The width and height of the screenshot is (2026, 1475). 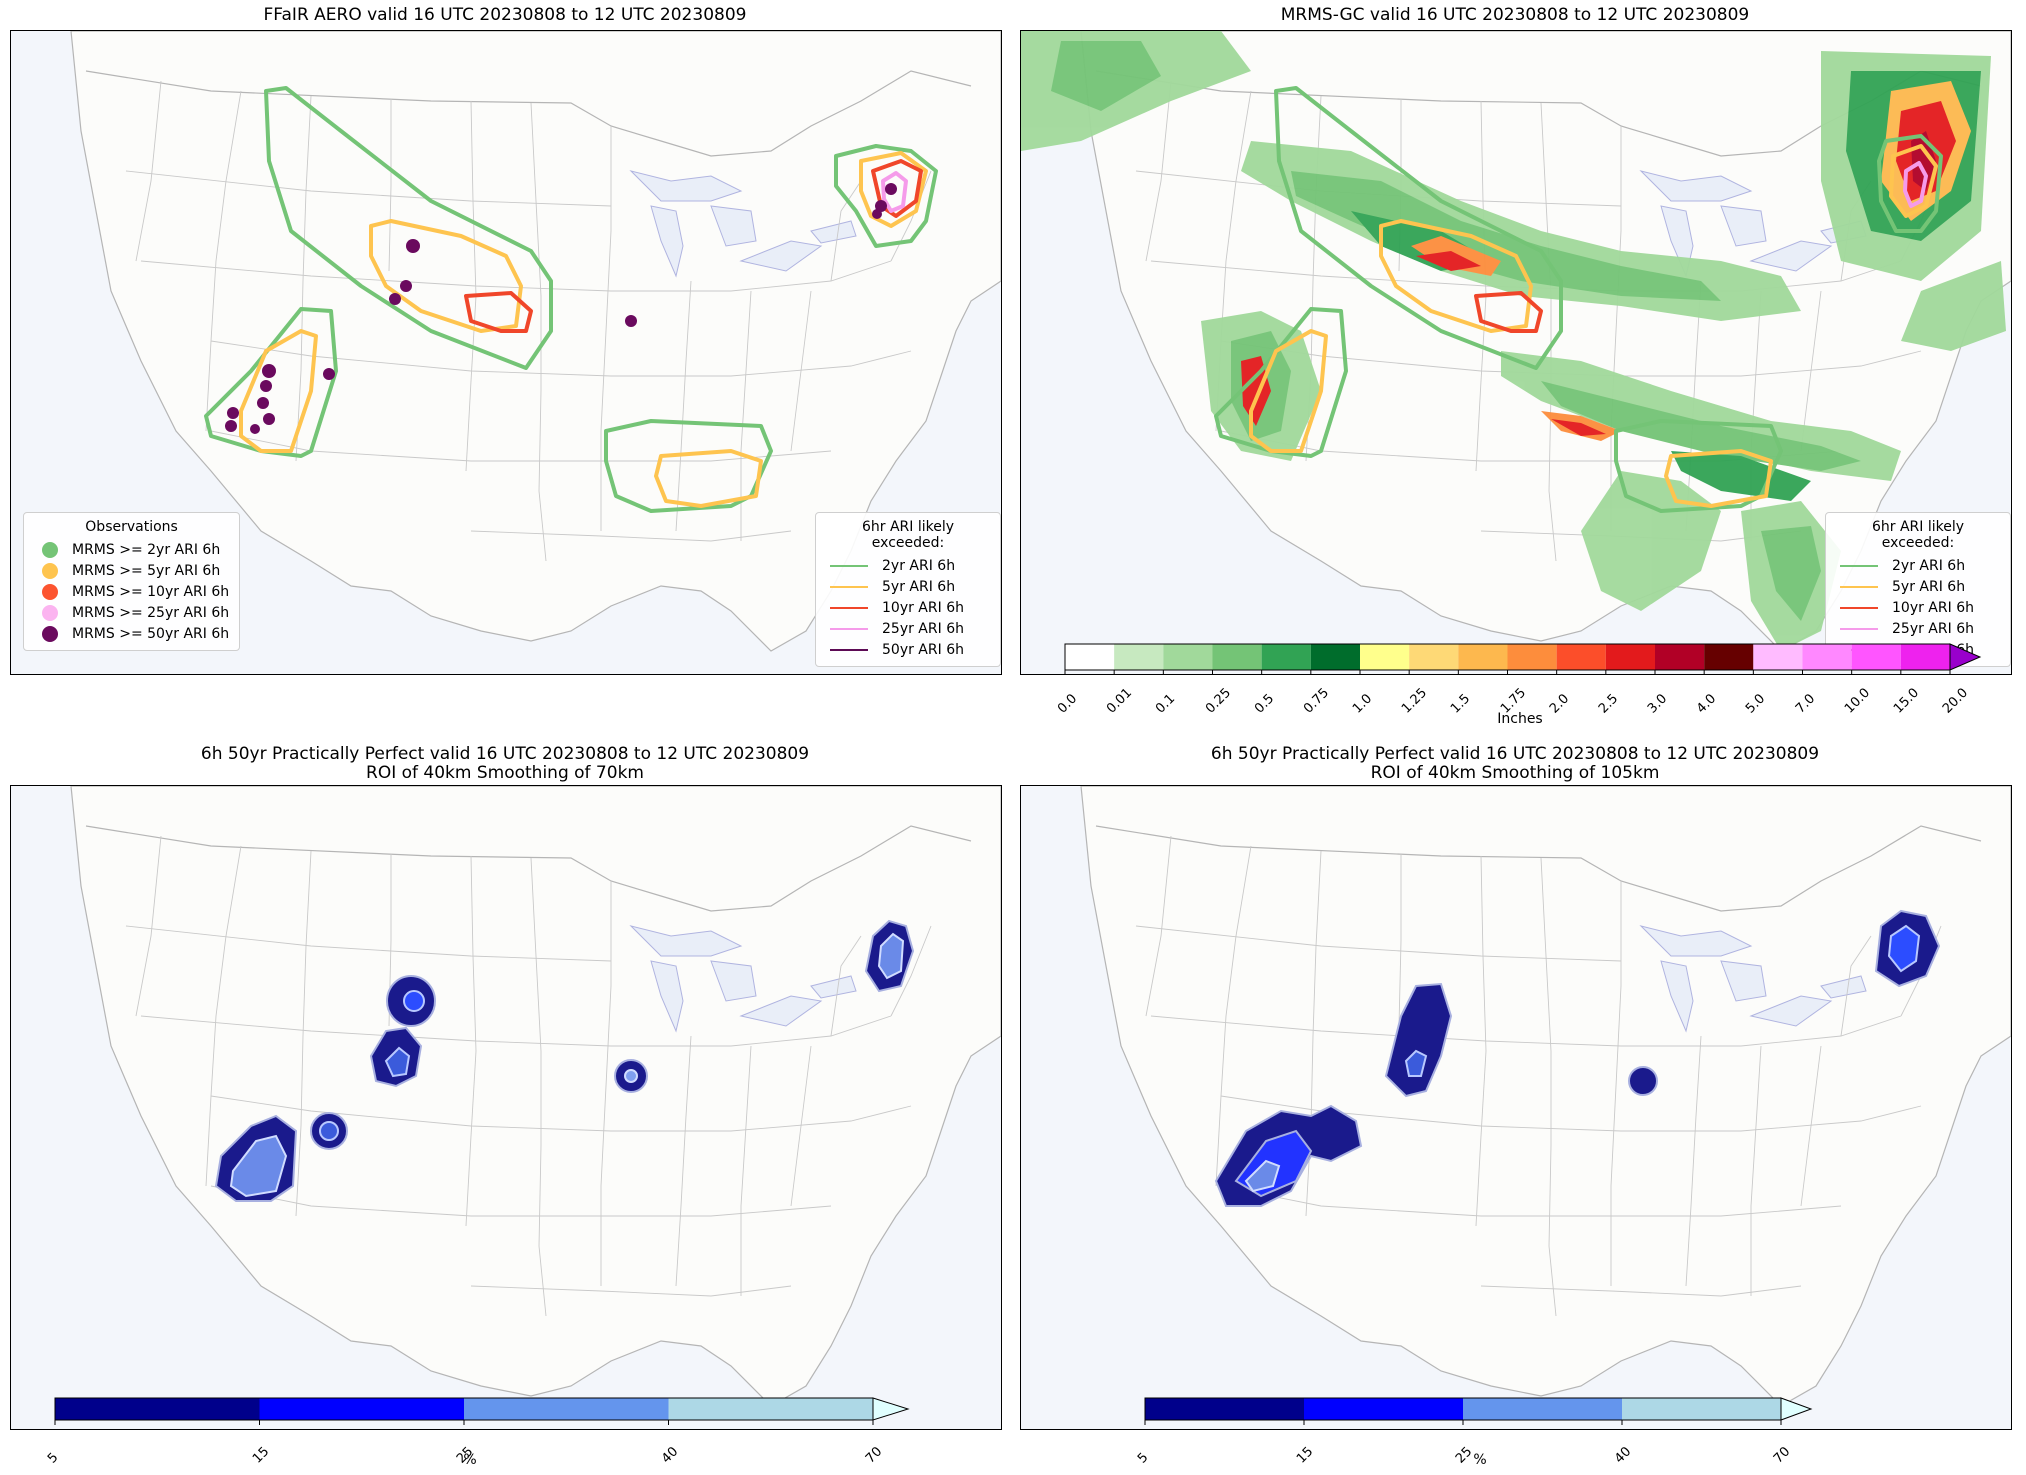 What do you see at coordinates (564, 1060) in the screenshot?
I see `probability-blobs` at bounding box center [564, 1060].